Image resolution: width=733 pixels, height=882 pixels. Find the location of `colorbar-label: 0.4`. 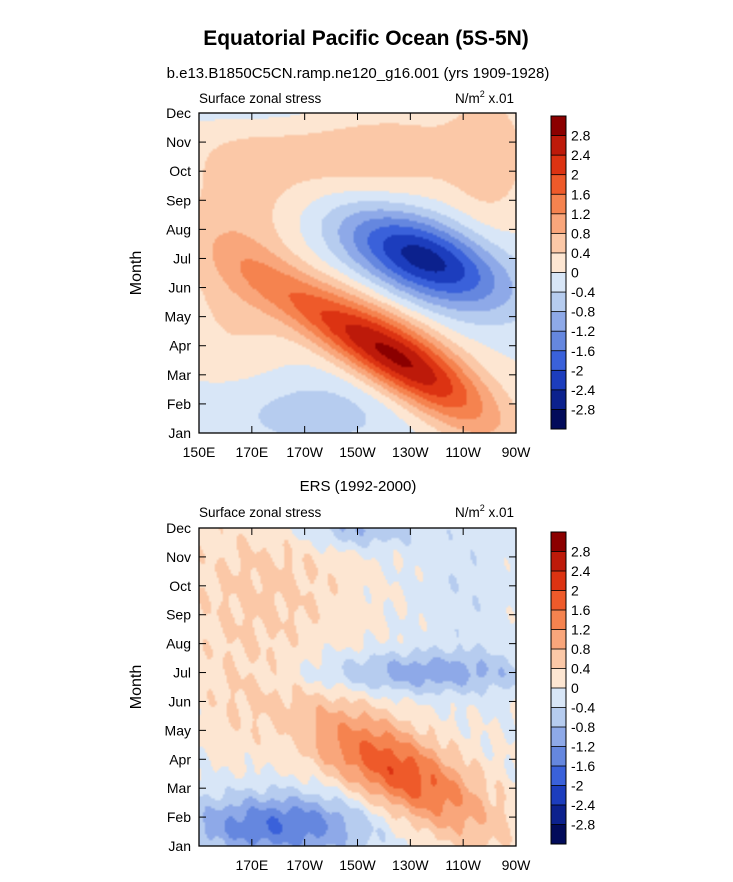

colorbar-label: 0.4 is located at coordinates (581, 253).